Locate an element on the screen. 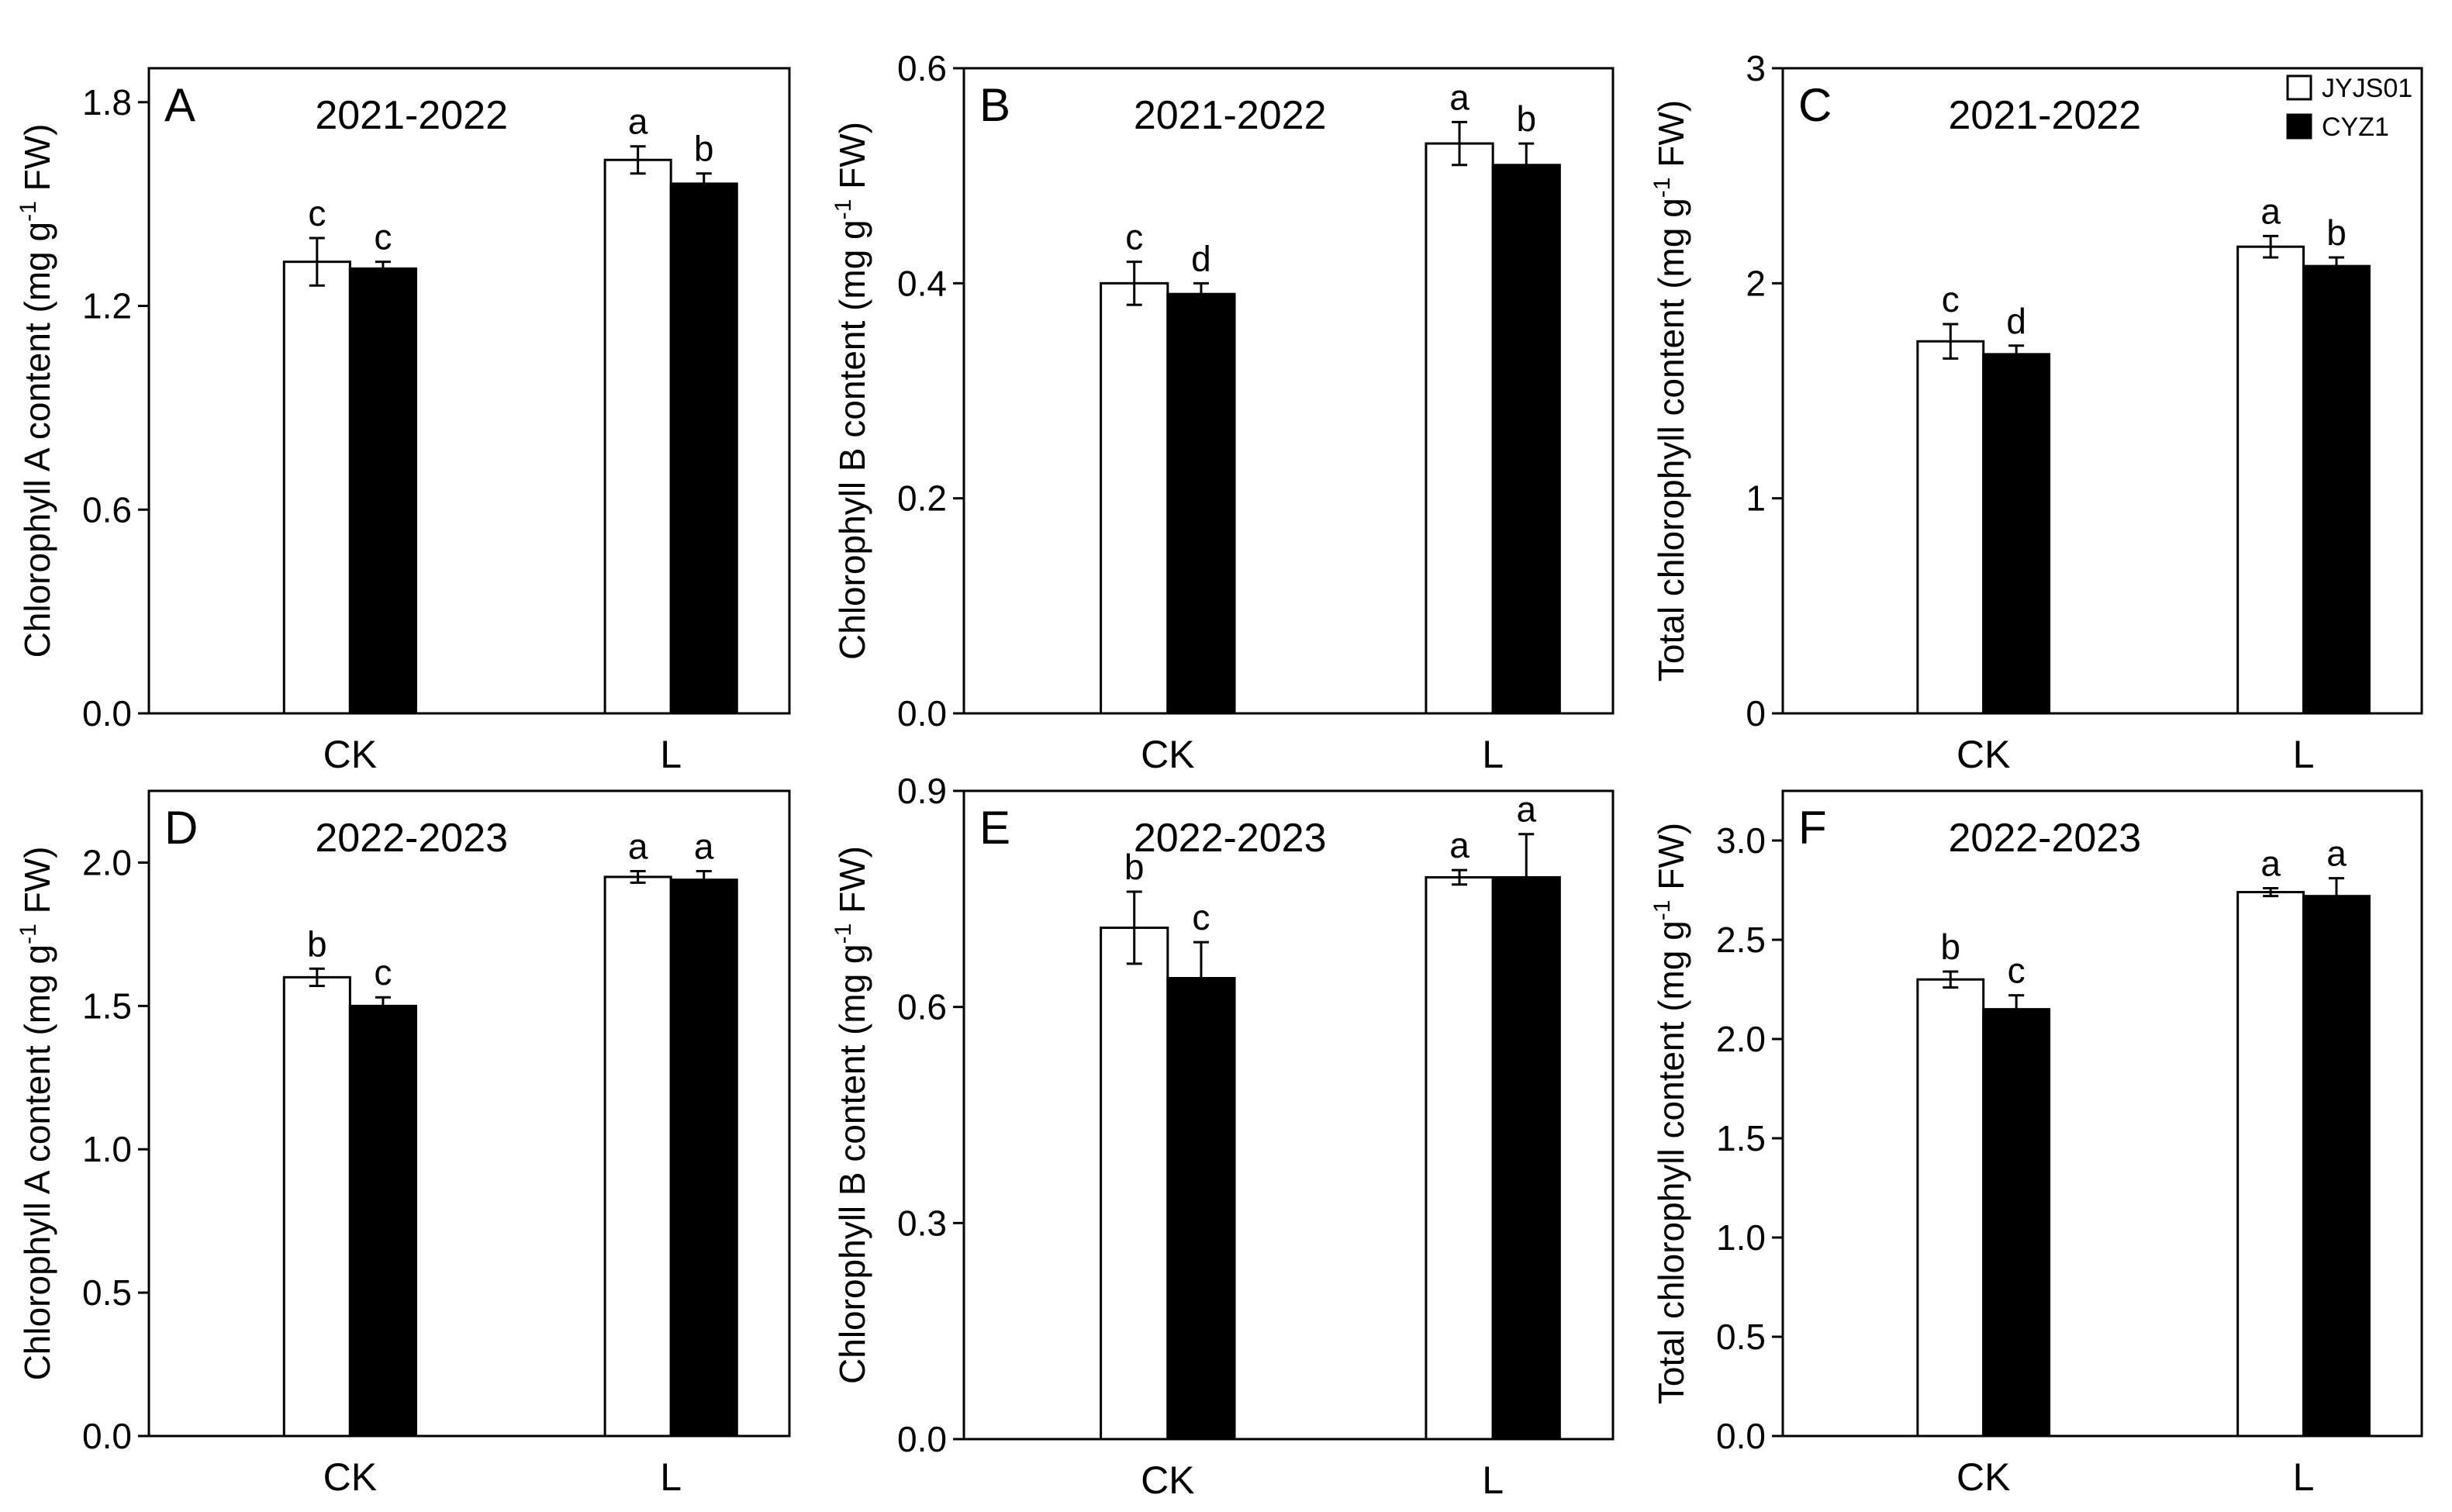  y-axis-label: Chlorophyll A content (mg g-1 FW) is located at coordinates (36, 391).